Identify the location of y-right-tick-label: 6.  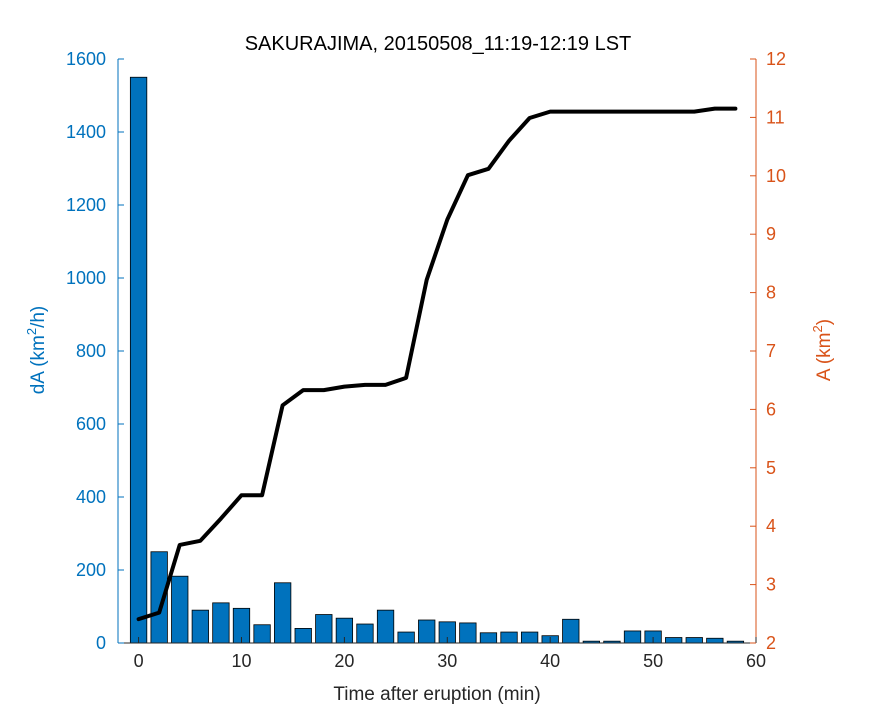
(771, 409).